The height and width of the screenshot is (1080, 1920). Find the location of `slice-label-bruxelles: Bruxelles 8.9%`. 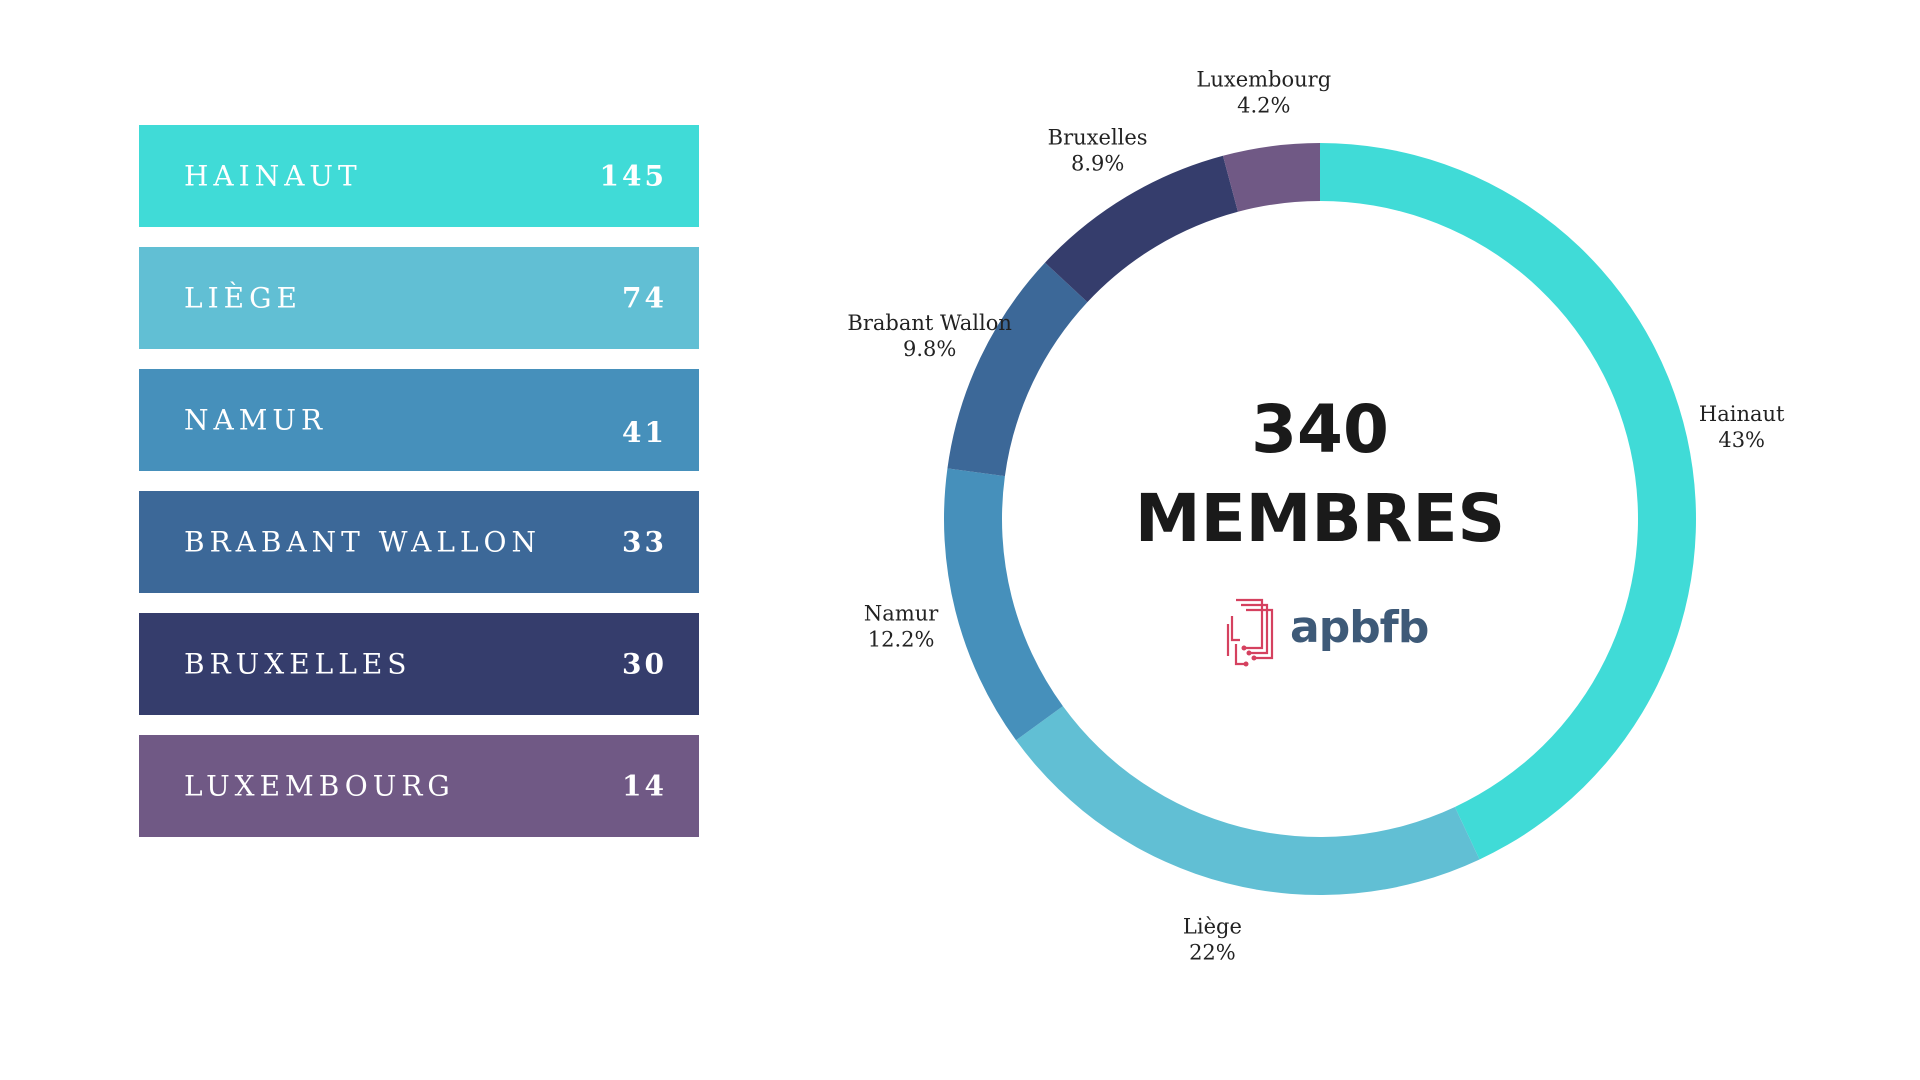

slice-label-bruxelles: Bruxelles 8.9% is located at coordinates (1098, 151).